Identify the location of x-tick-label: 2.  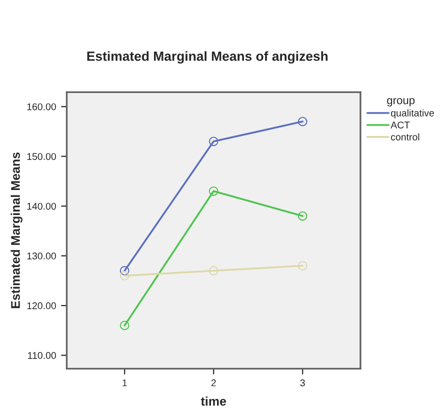
(213, 382).